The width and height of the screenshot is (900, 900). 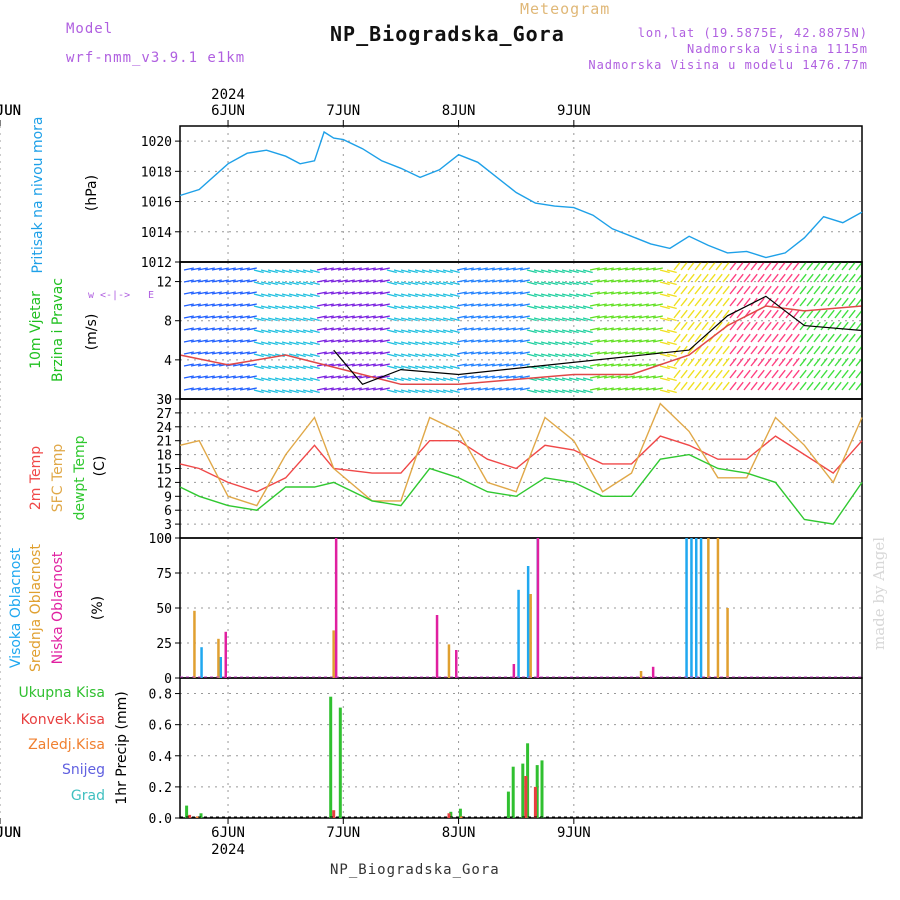 I want to click on temp-unit: (C), so click(x=100, y=466).